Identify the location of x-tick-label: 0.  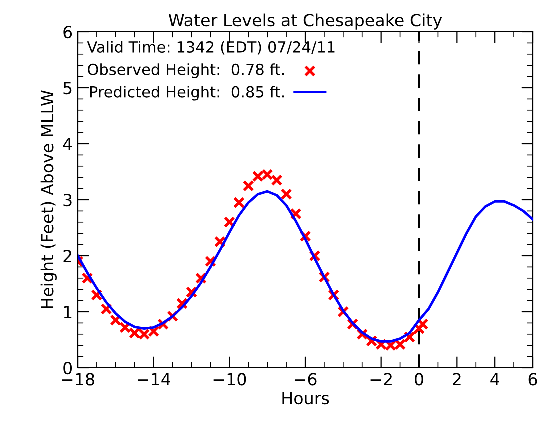
(419, 379).